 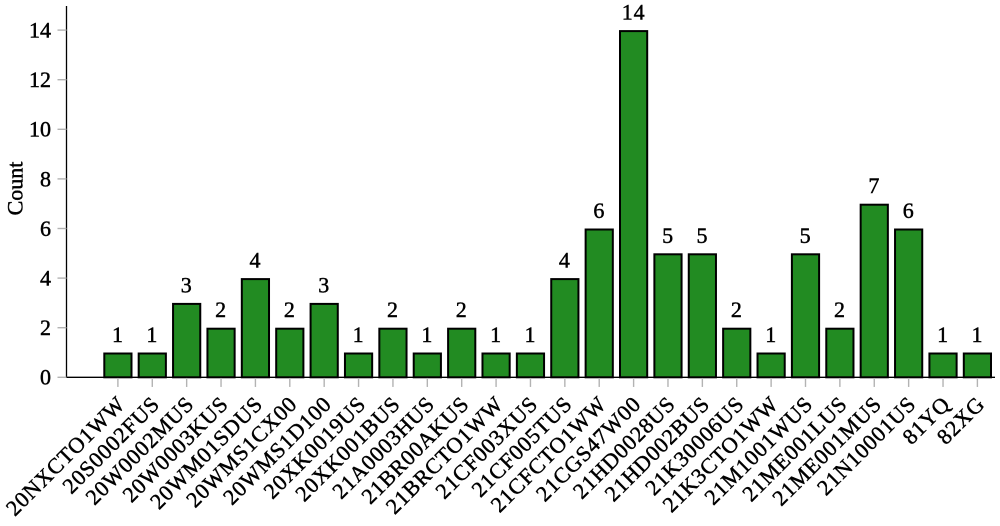 I want to click on svg-text: Count, so click(x=15, y=189).